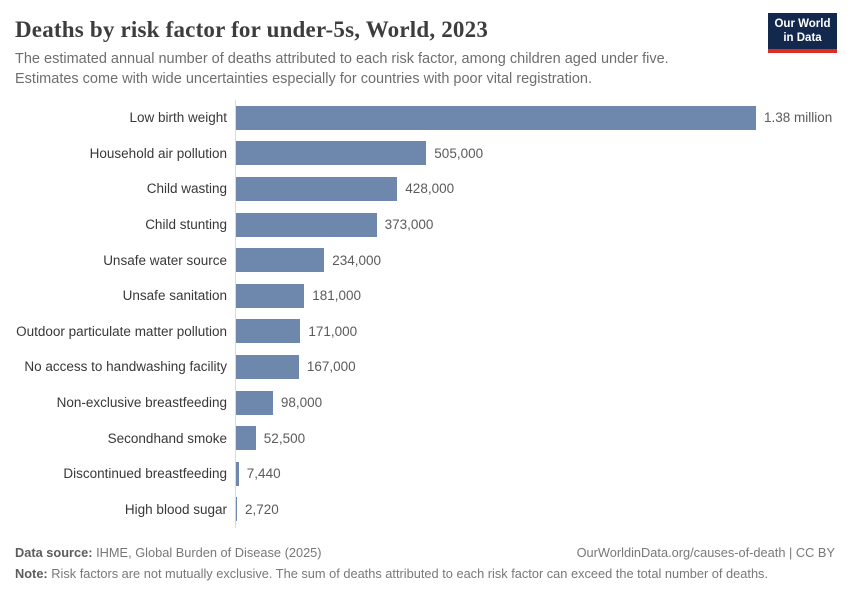 This screenshot has width=850, height=600. I want to click on owid-logo: Our World in Data, so click(802, 33).